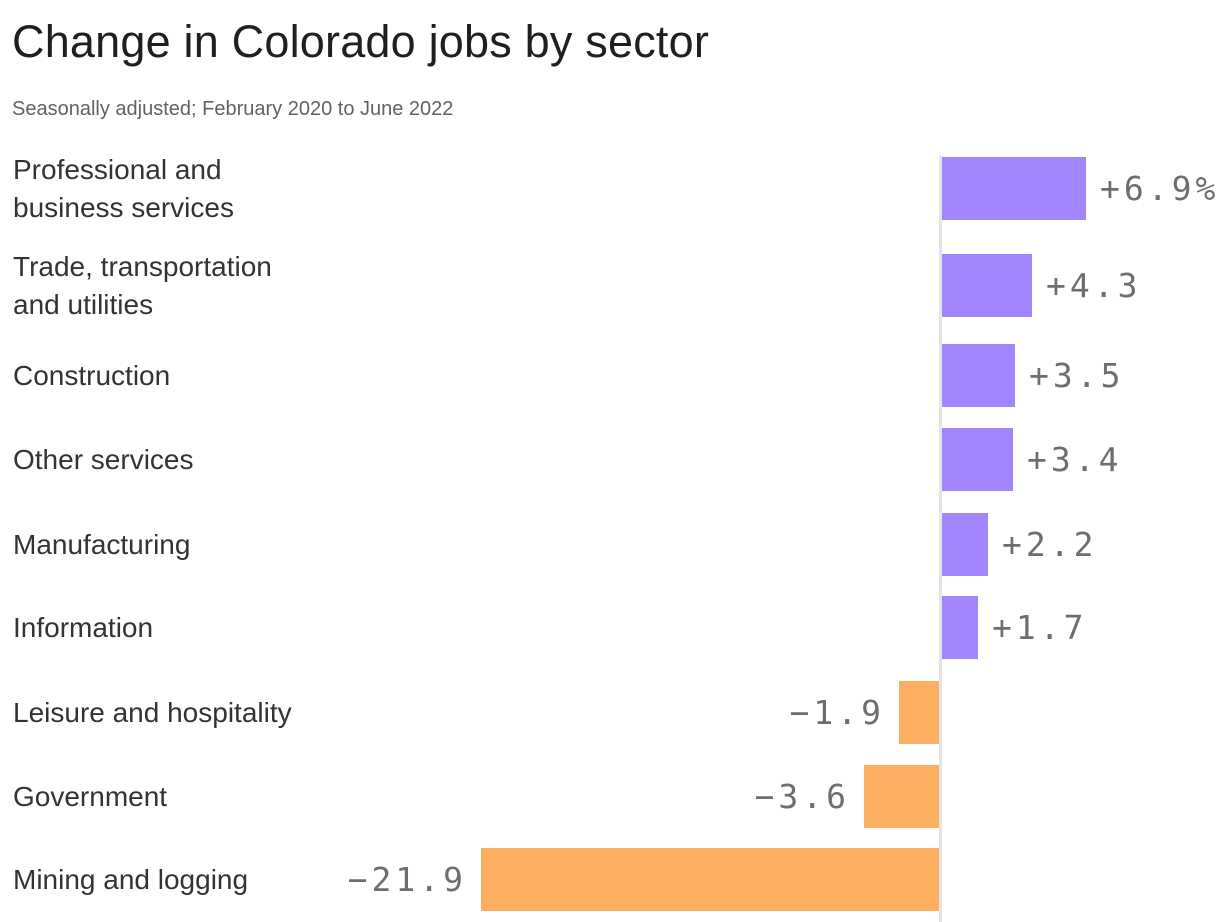 The height and width of the screenshot is (922, 1220). I want to click on category-label-line: Manufacturing, so click(102, 544).